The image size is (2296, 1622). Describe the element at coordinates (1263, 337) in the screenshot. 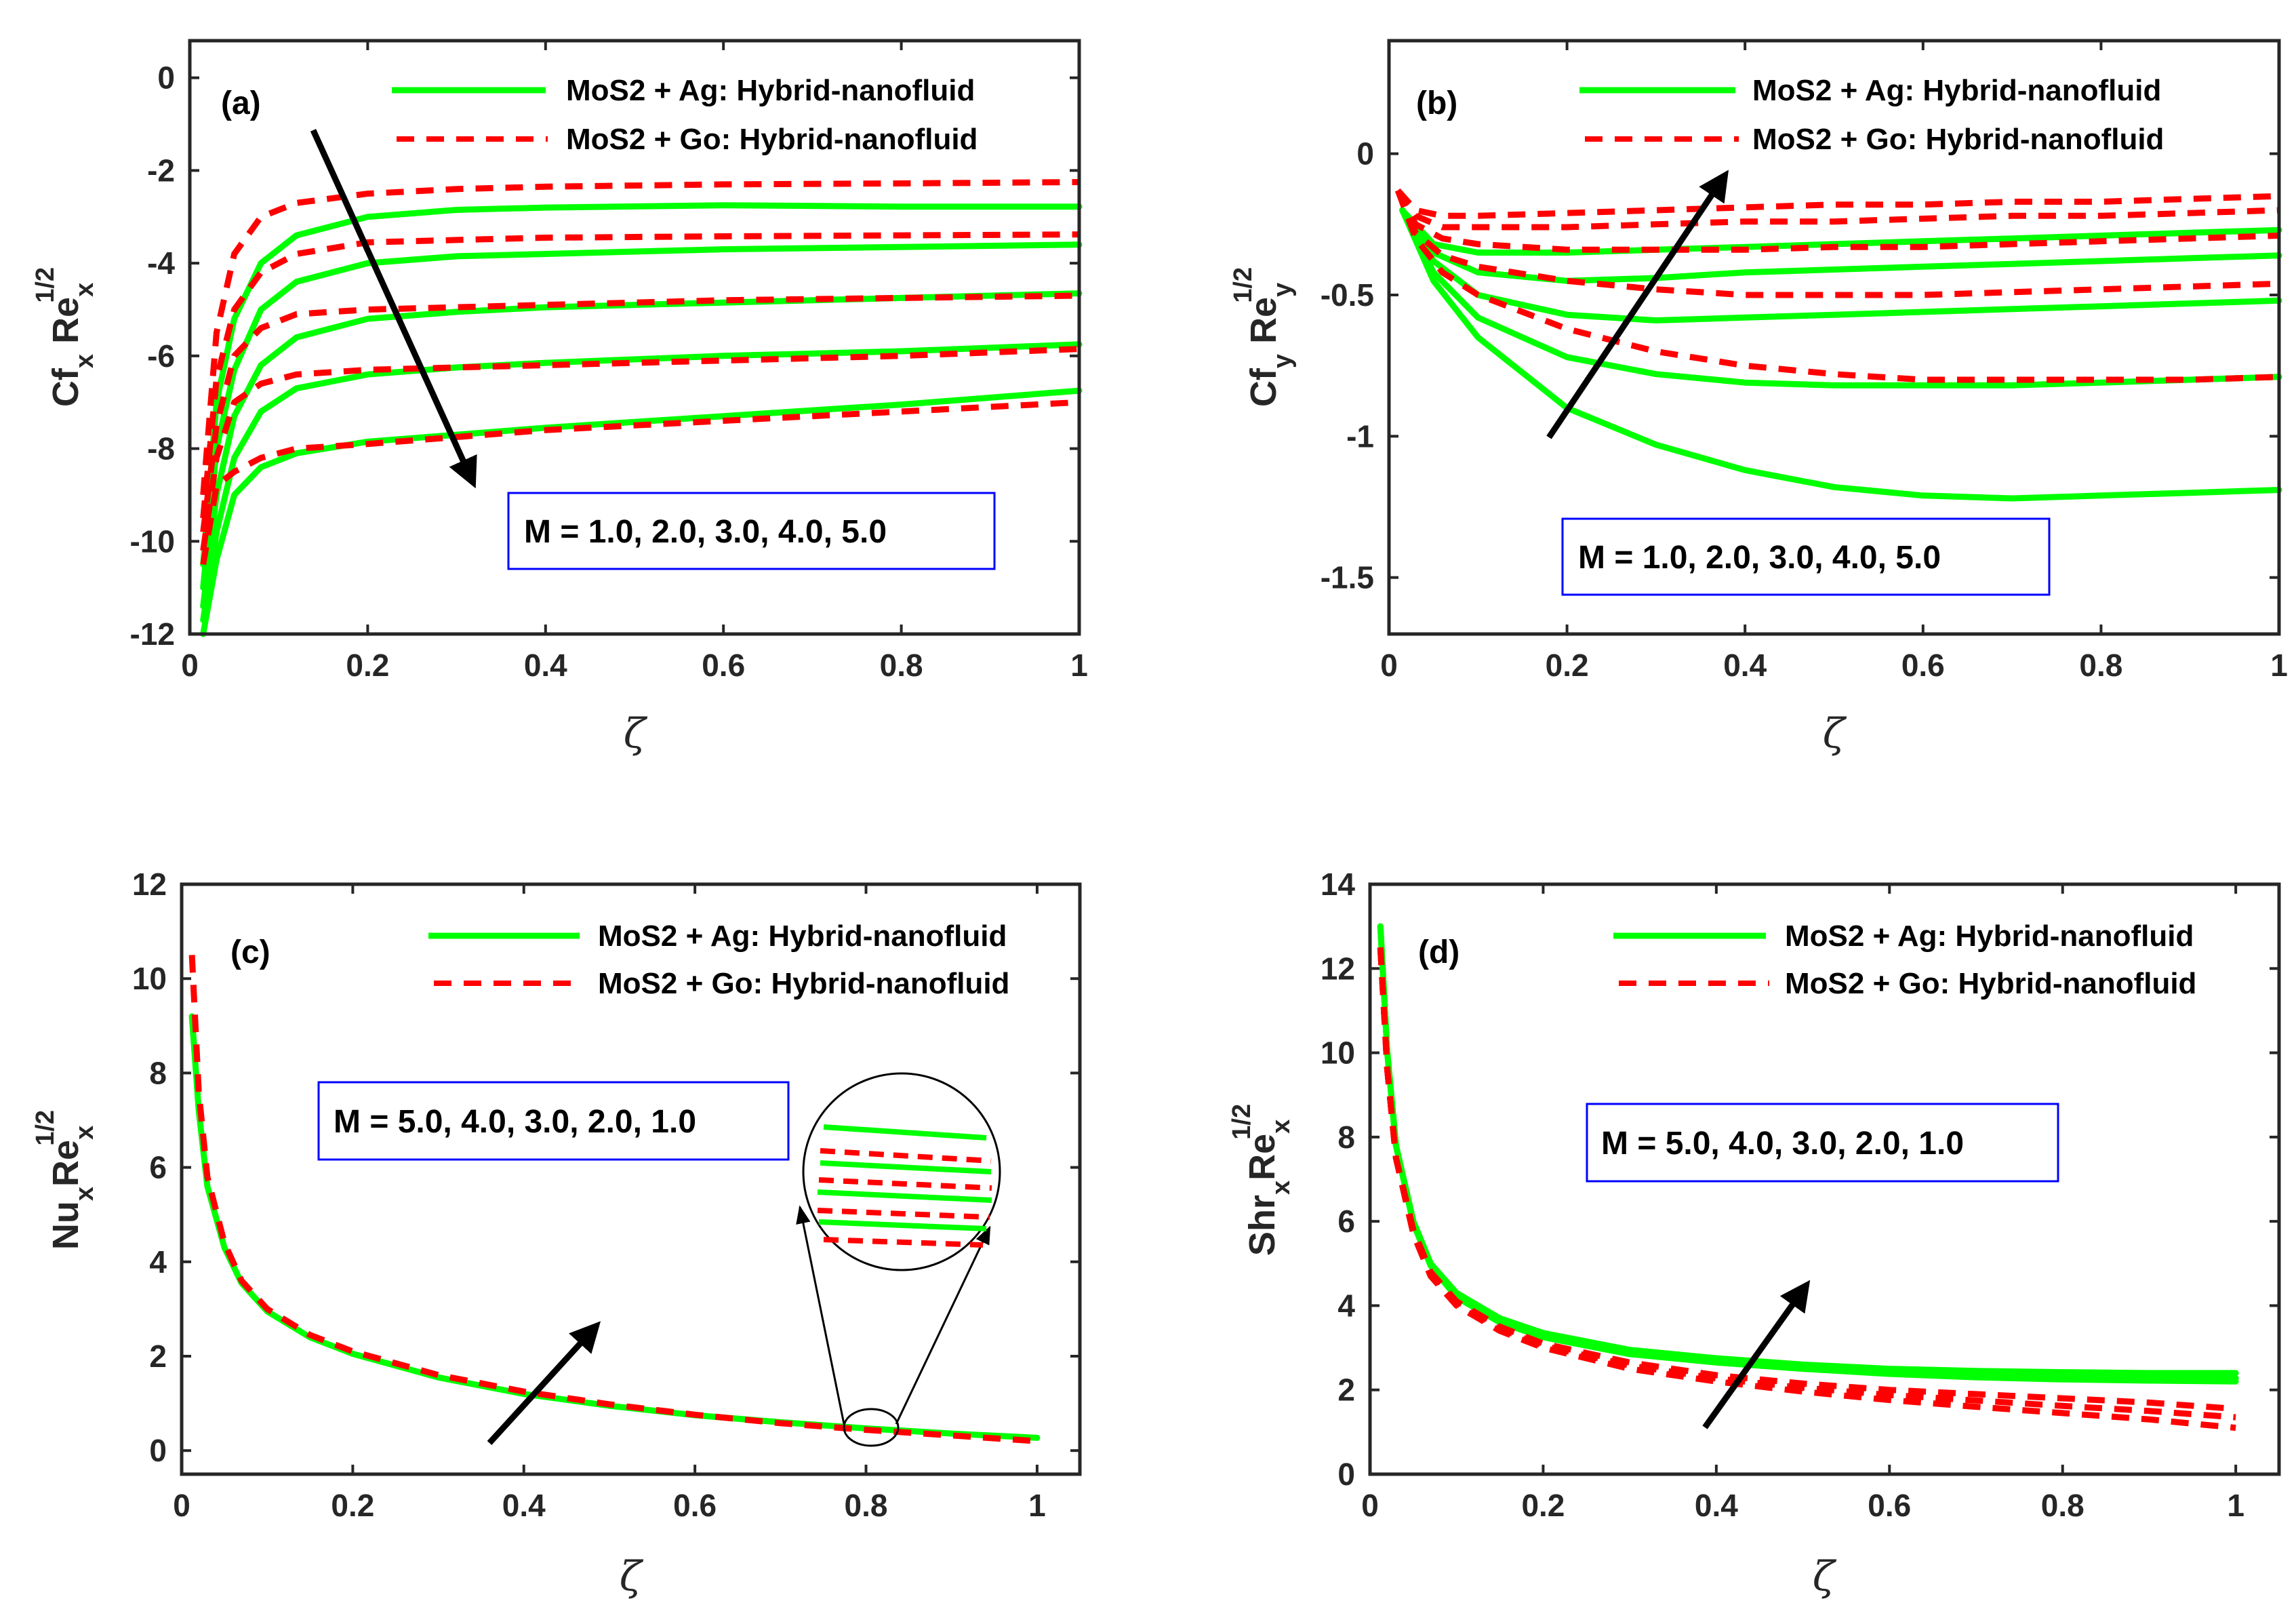

I see `panel-b-y-label: Cfy Rey1/2` at that location.